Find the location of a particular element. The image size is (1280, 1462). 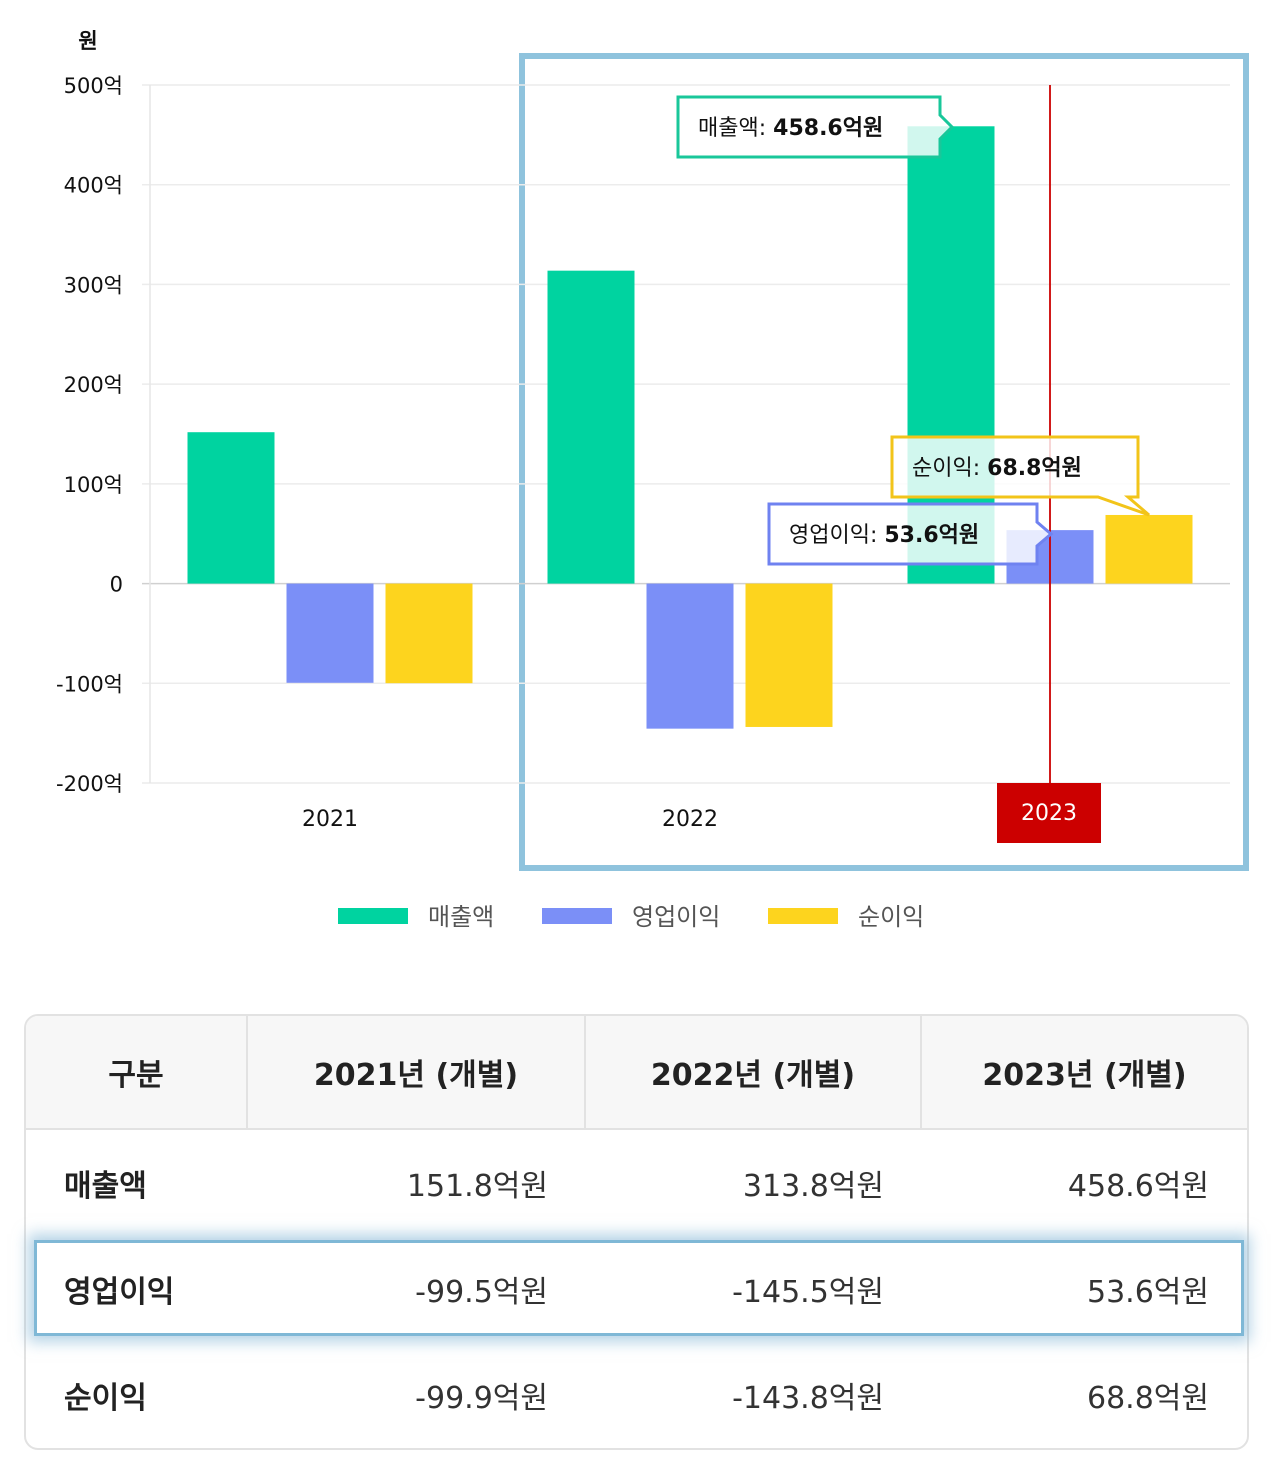

table-header-row: 구분 2021년 (개별) 2022년 (개별) 2023년 (개별) is located at coordinates (636, 1073).